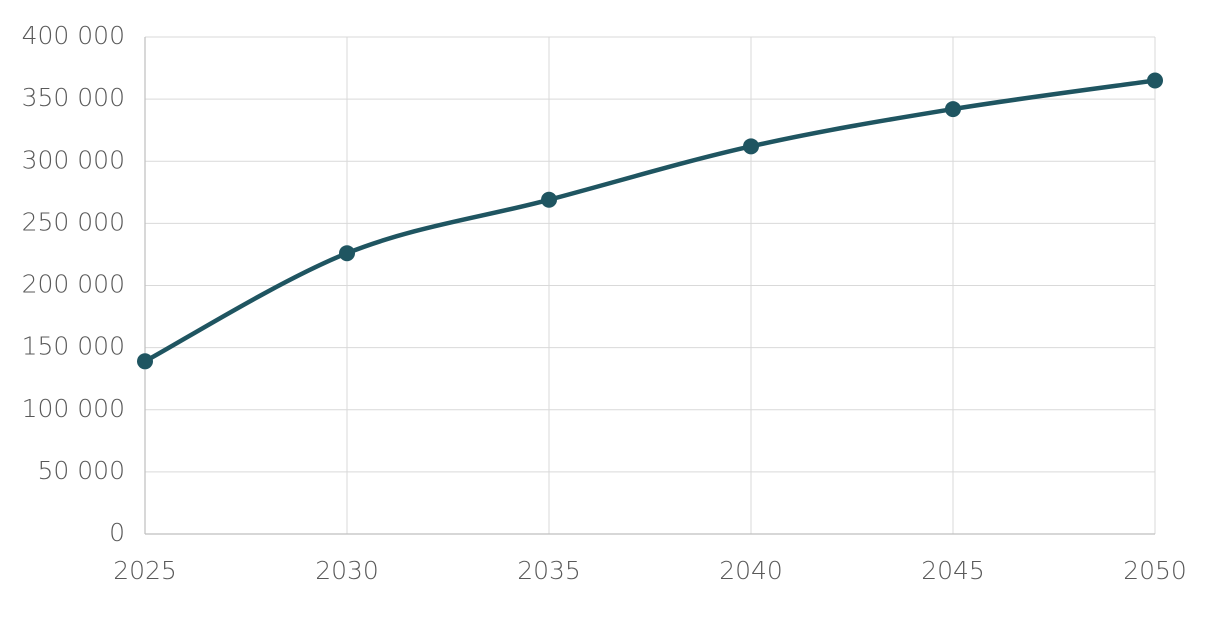 This screenshot has height=620, width=1224. Describe the element at coordinates (81, 470) in the screenshot. I see `y-tick-label: 50 000` at that location.